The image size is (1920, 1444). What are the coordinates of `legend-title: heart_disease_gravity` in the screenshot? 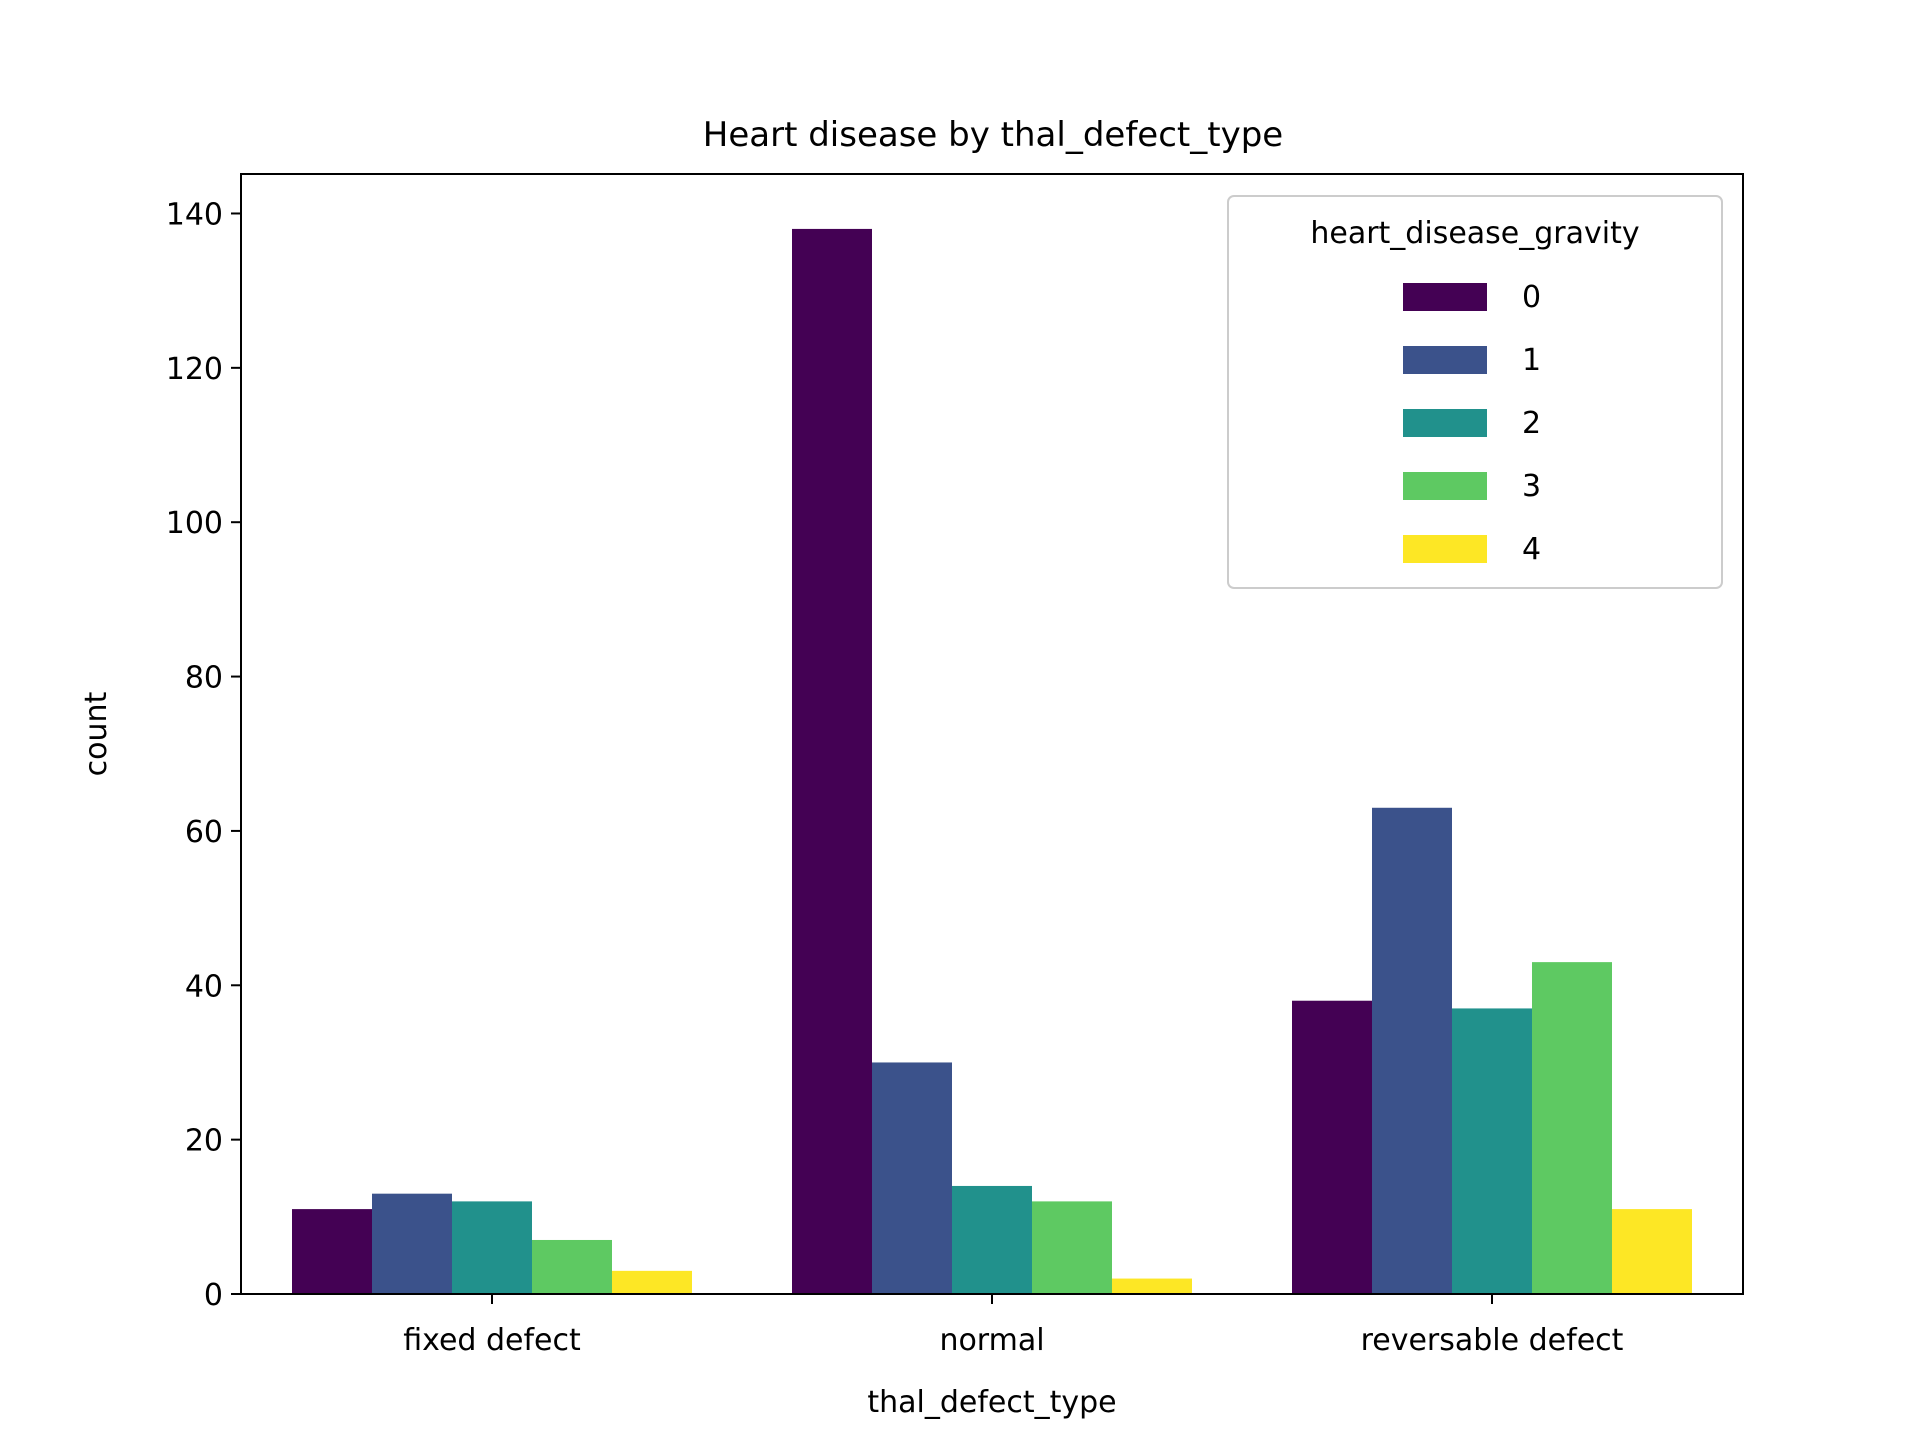 It's located at (1474, 233).